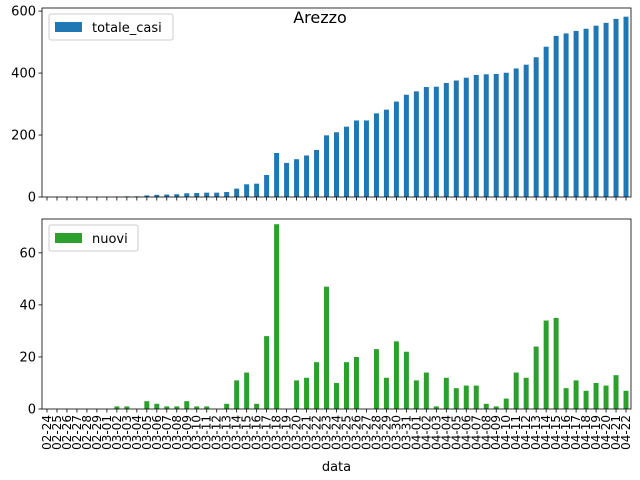 The width and height of the screenshot is (640, 480). Describe the element at coordinates (606, 432) in the screenshot. I see `x-tick-label: 04-20` at that location.